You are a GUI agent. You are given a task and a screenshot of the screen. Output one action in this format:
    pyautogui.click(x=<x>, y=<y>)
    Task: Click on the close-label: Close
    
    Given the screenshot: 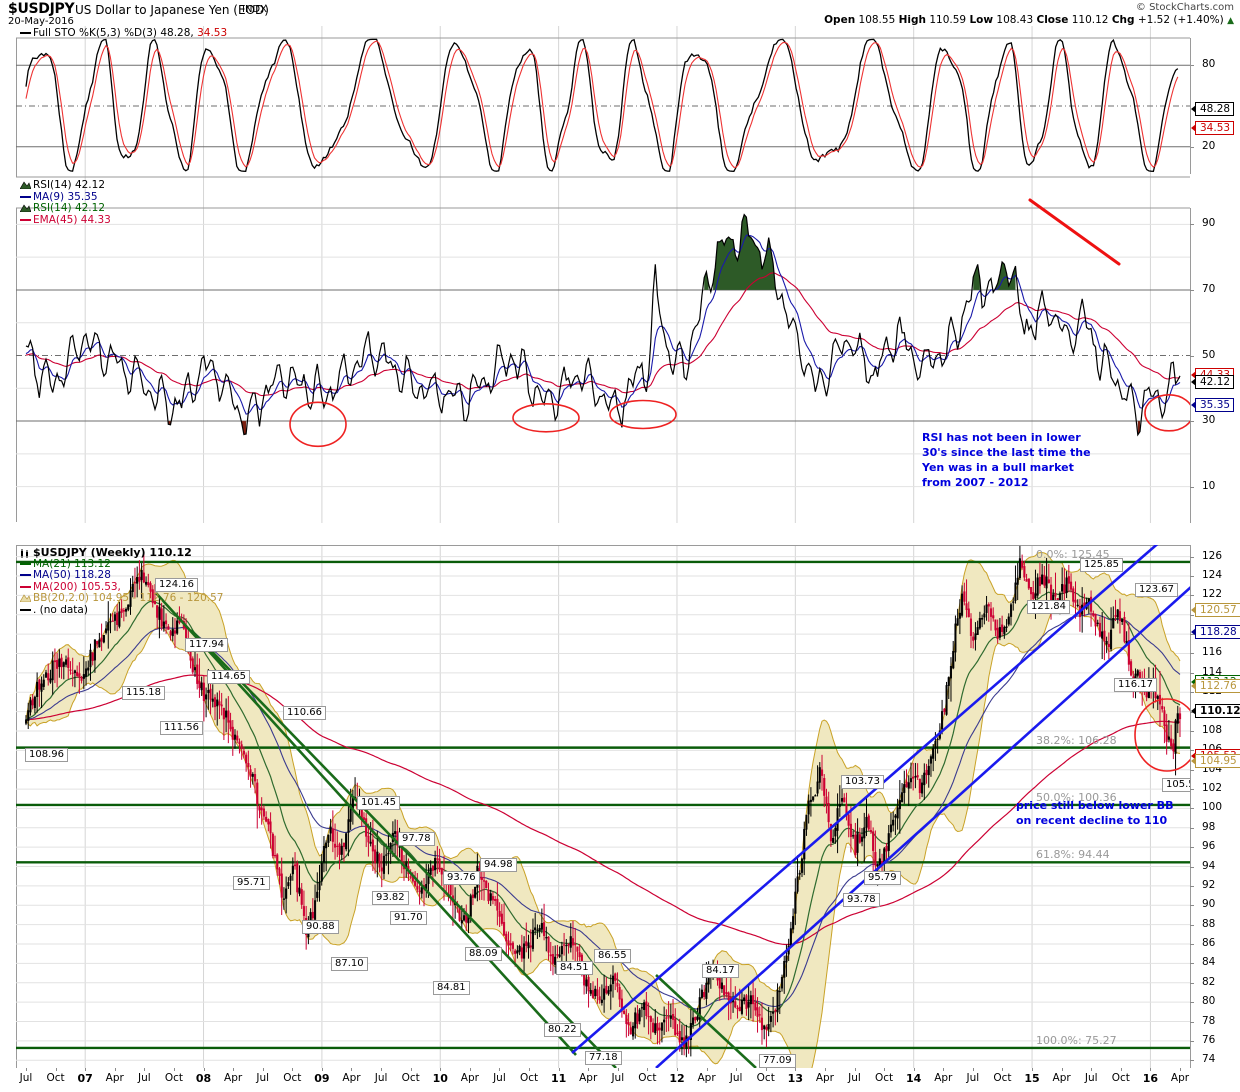 What is the action you would take?
    pyautogui.click(x=1052, y=20)
    